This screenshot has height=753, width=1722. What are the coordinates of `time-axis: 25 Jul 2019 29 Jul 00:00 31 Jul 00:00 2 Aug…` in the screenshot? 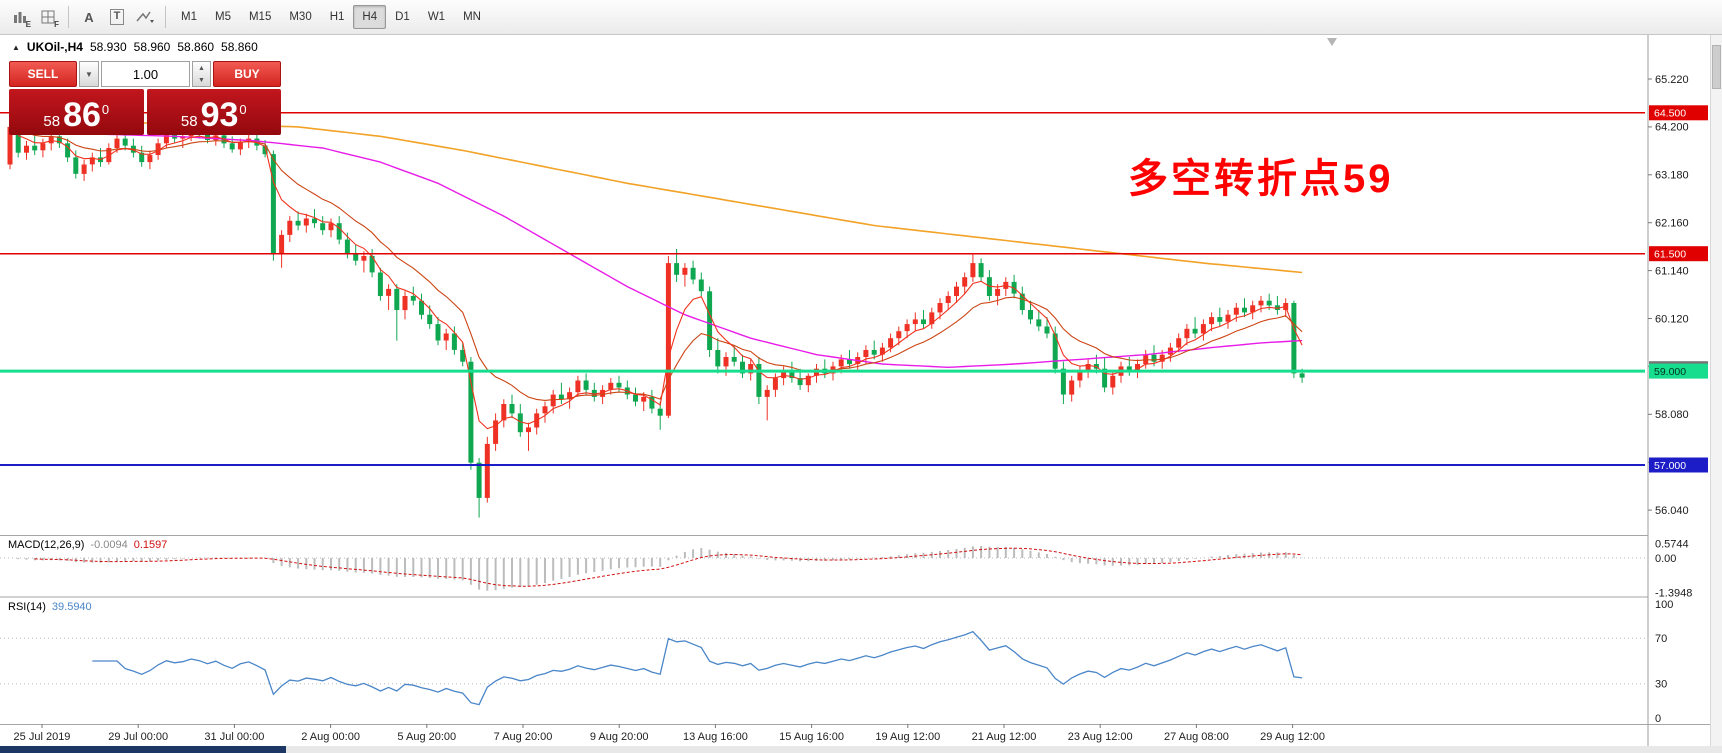 It's located at (669, 733).